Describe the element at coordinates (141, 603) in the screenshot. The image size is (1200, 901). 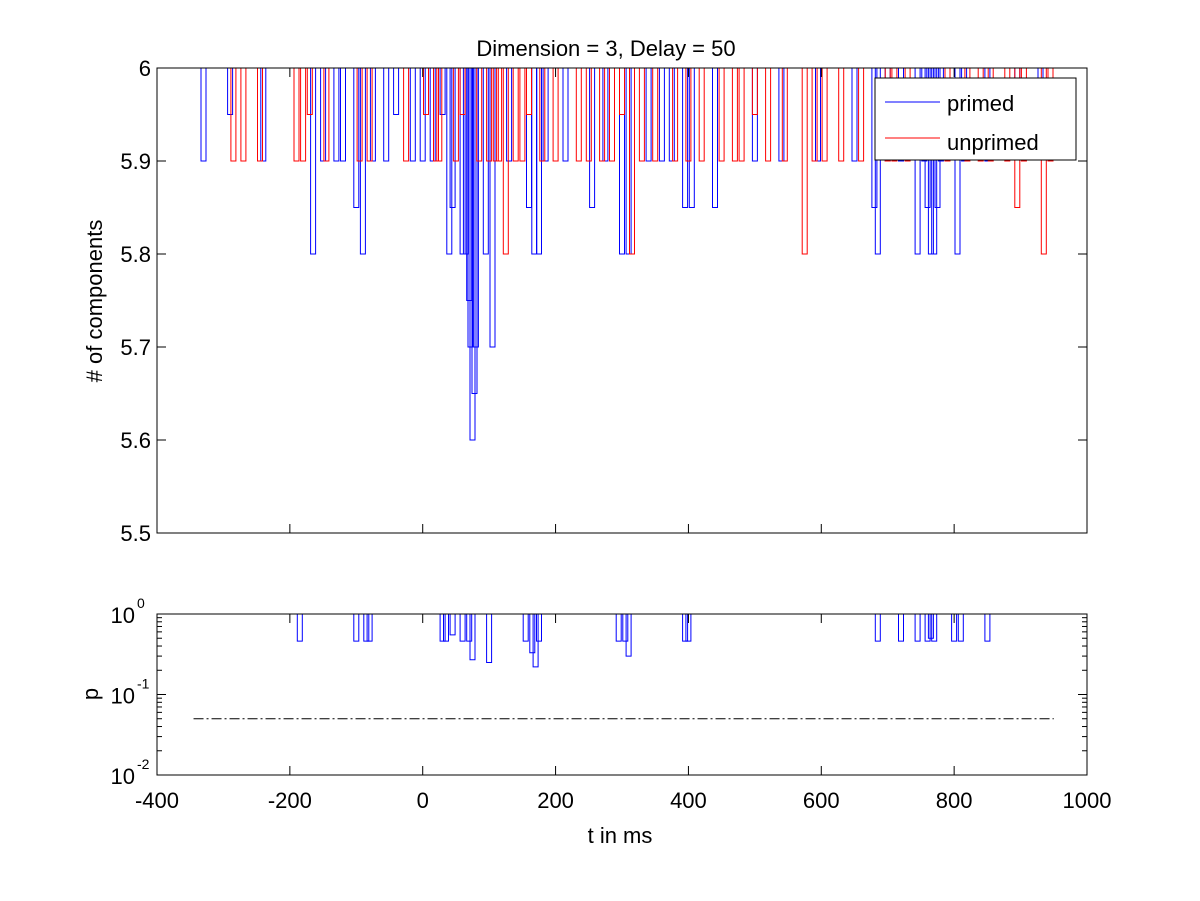
I see `bottom-ytick-exponent-2: 0` at that location.